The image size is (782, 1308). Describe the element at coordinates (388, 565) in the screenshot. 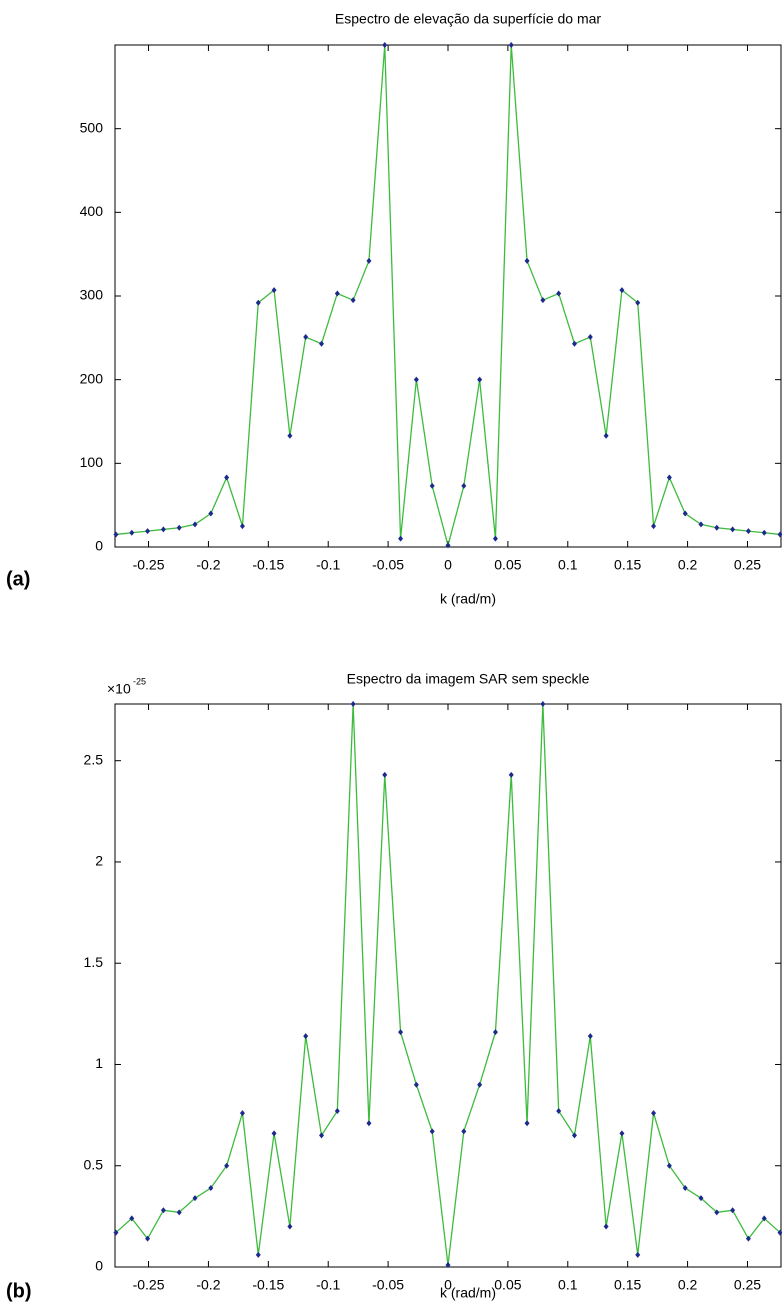

I see `x-tick-label: -0.05` at that location.